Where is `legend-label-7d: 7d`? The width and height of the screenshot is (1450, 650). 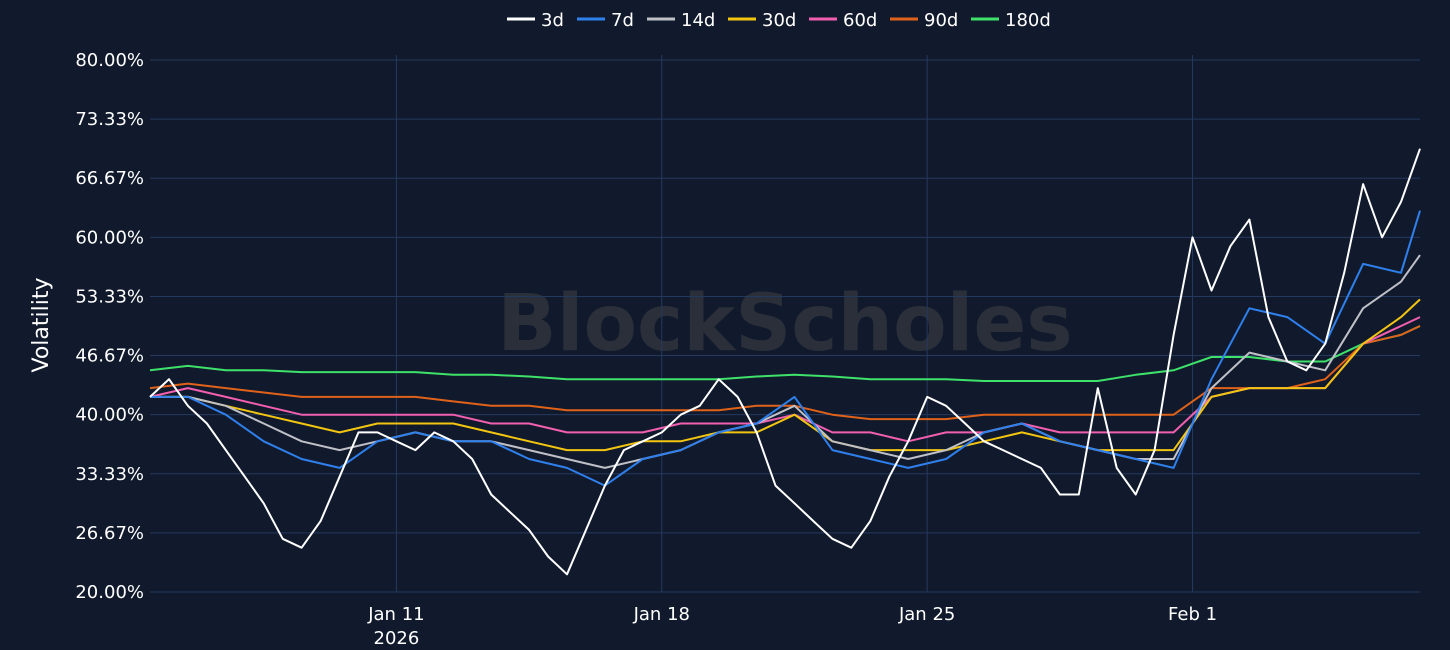
legend-label-7d: 7d is located at coordinates (622, 20).